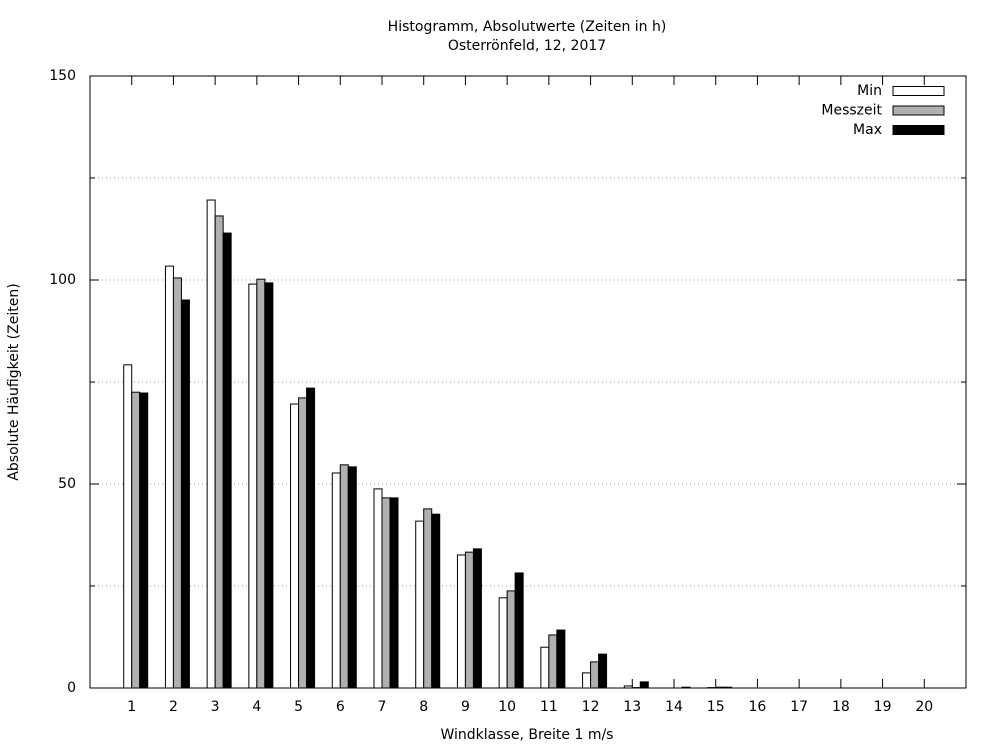 Image resolution: width=1000 pixels, height=750 pixels. What do you see at coordinates (67, 484) in the screenshot?
I see `y-tick-label: 50` at bounding box center [67, 484].